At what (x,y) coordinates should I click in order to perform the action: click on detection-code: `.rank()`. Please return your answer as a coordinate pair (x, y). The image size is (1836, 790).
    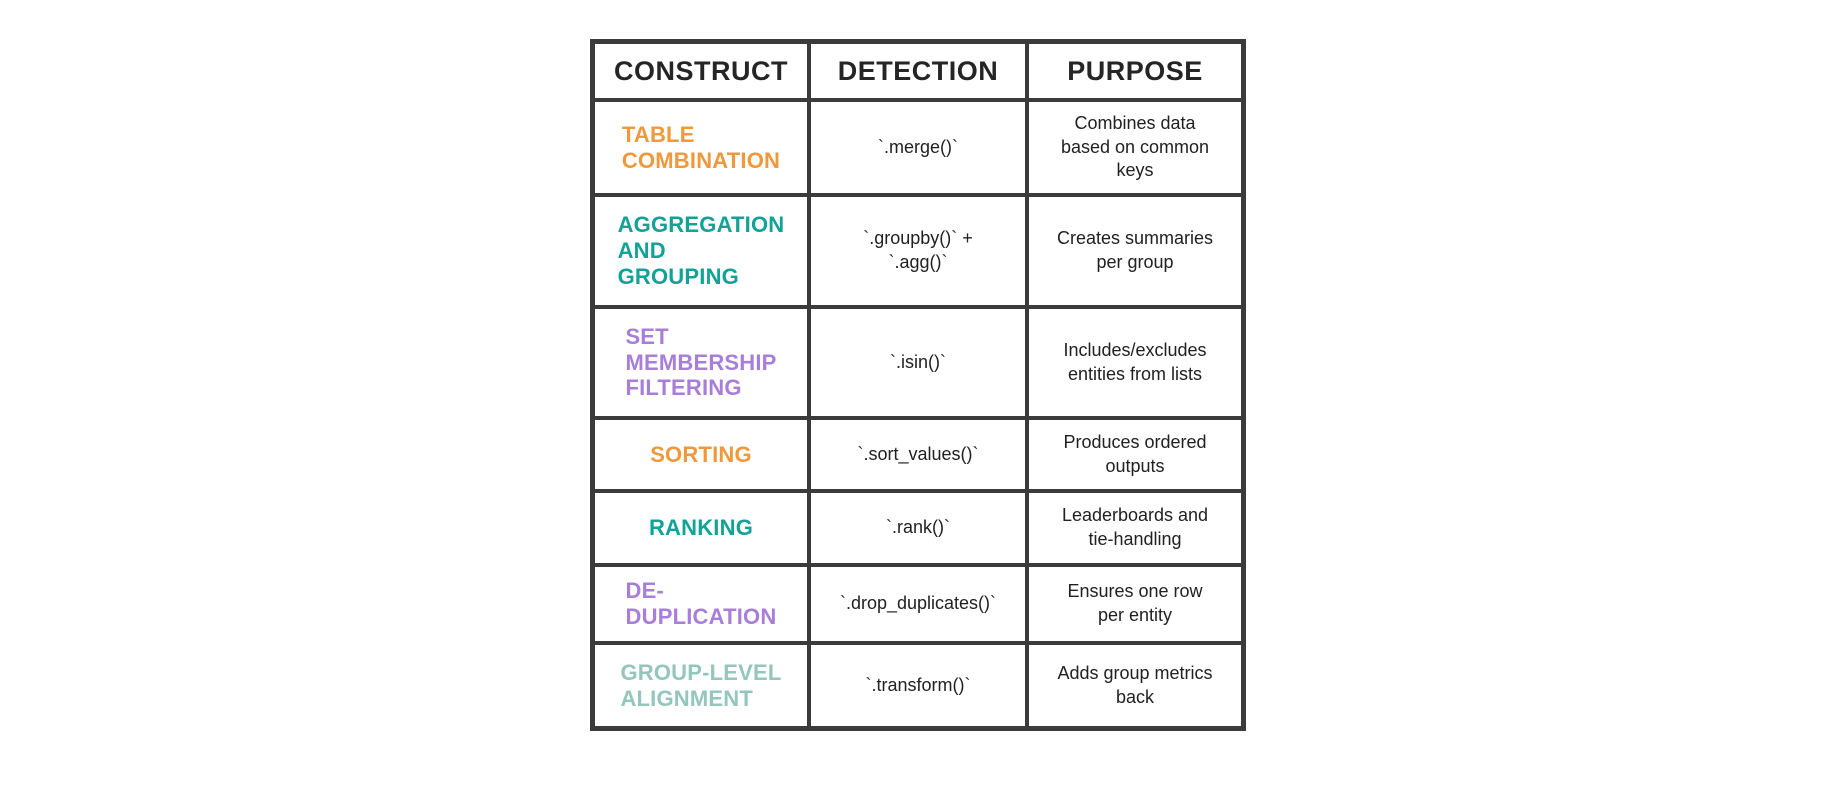
    Looking at the image, I should click on (918, 527).